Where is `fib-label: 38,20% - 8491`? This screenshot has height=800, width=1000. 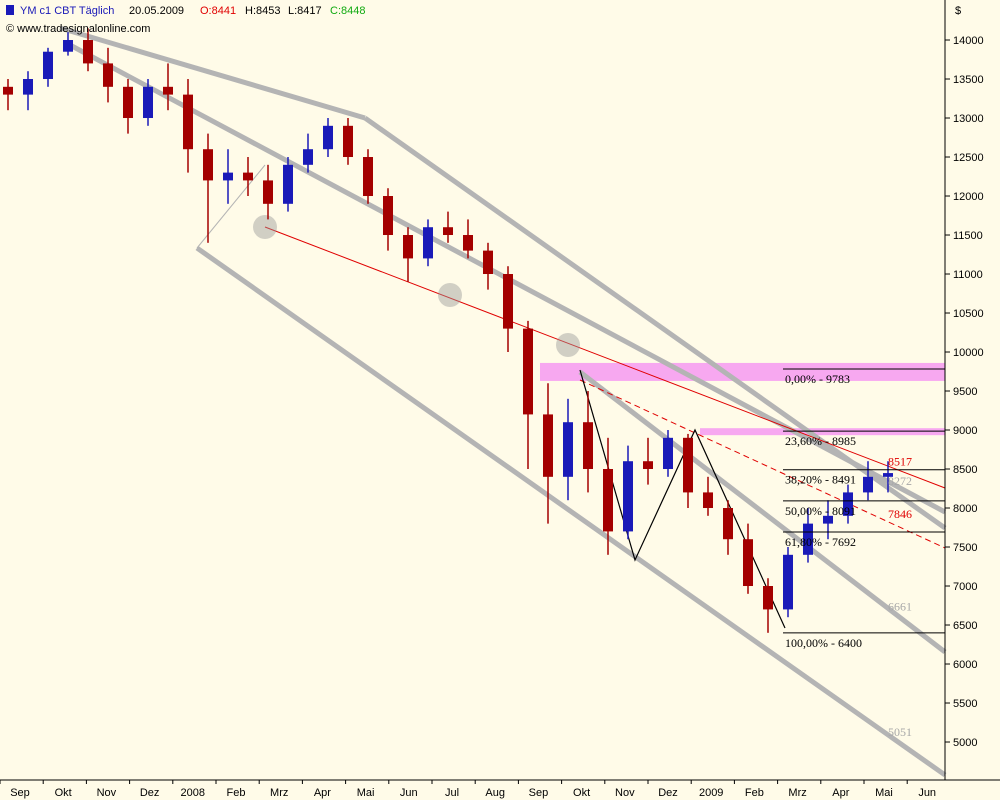 fib-label: 38,20% - 8491 is located at coordinates (820, 480).